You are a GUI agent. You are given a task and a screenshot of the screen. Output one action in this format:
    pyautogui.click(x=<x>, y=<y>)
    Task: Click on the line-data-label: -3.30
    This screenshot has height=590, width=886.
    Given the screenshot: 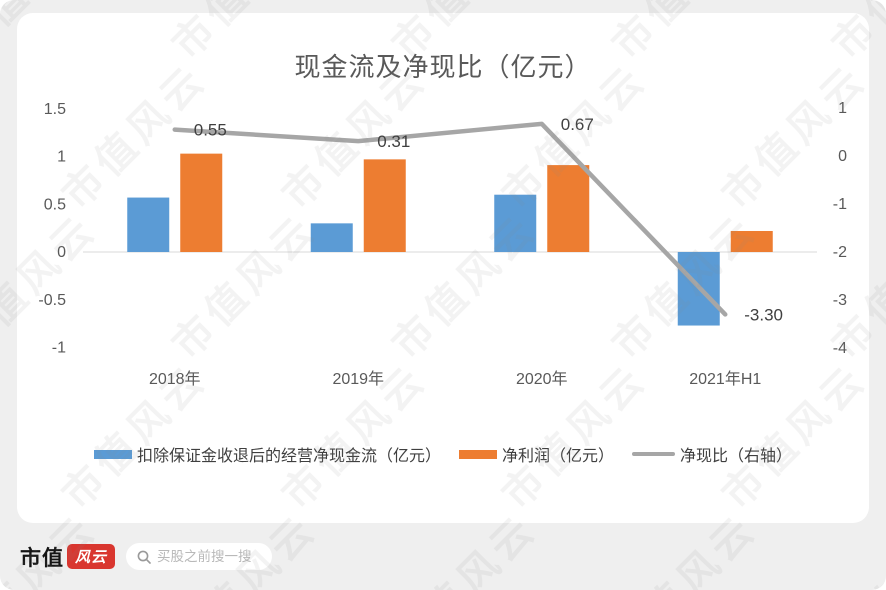 What is the action you would take?
    pyautogui.click(x=763, y=314)
    